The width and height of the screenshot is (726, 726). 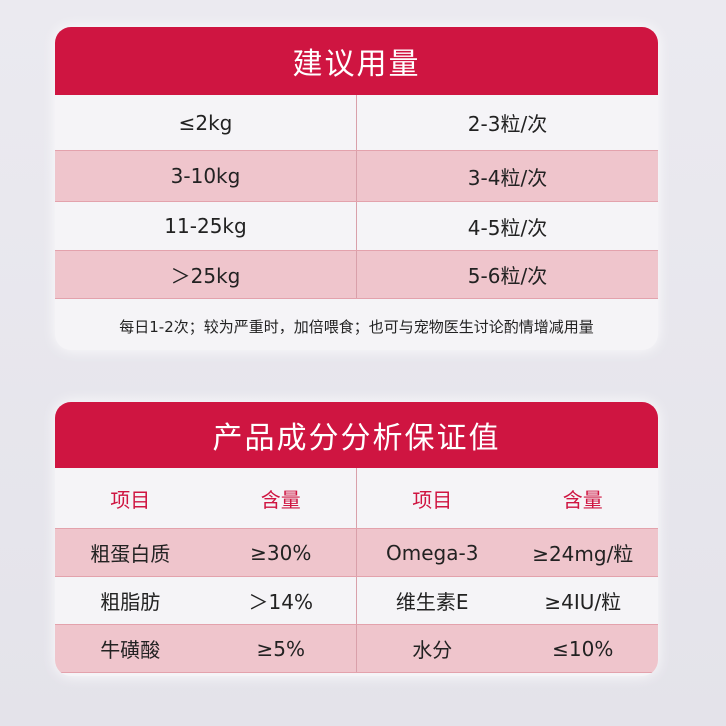 I want to click on analysis-cell: 维生素E, so click(x=432, y=602).